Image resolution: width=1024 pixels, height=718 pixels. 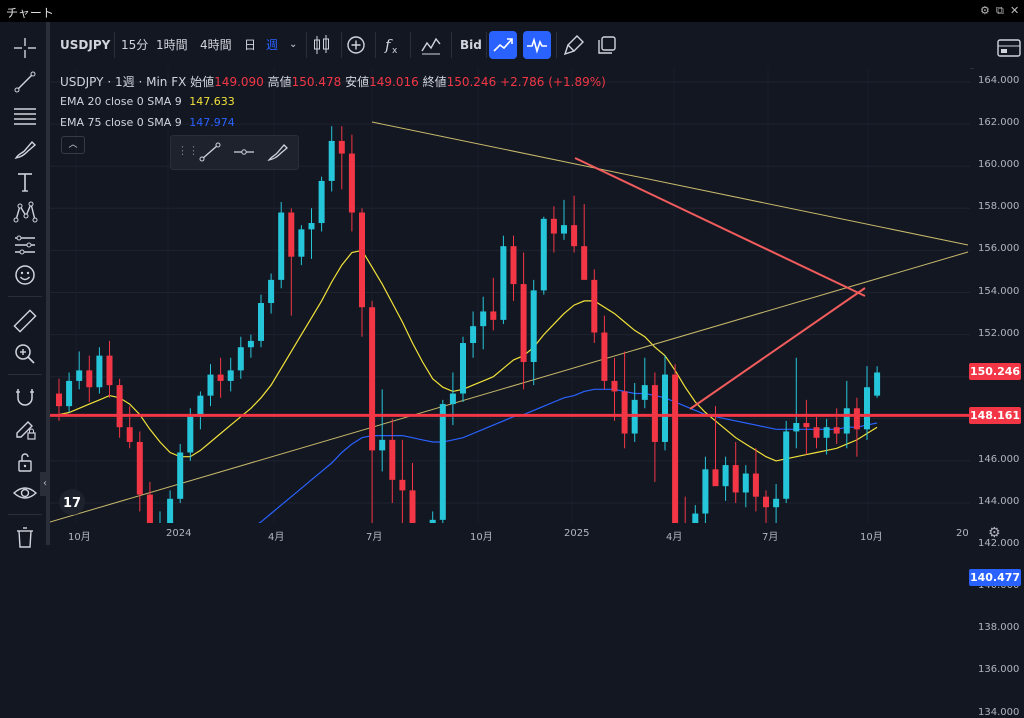 I want to click on brush-tool-icon, so click(x=25, y=149).